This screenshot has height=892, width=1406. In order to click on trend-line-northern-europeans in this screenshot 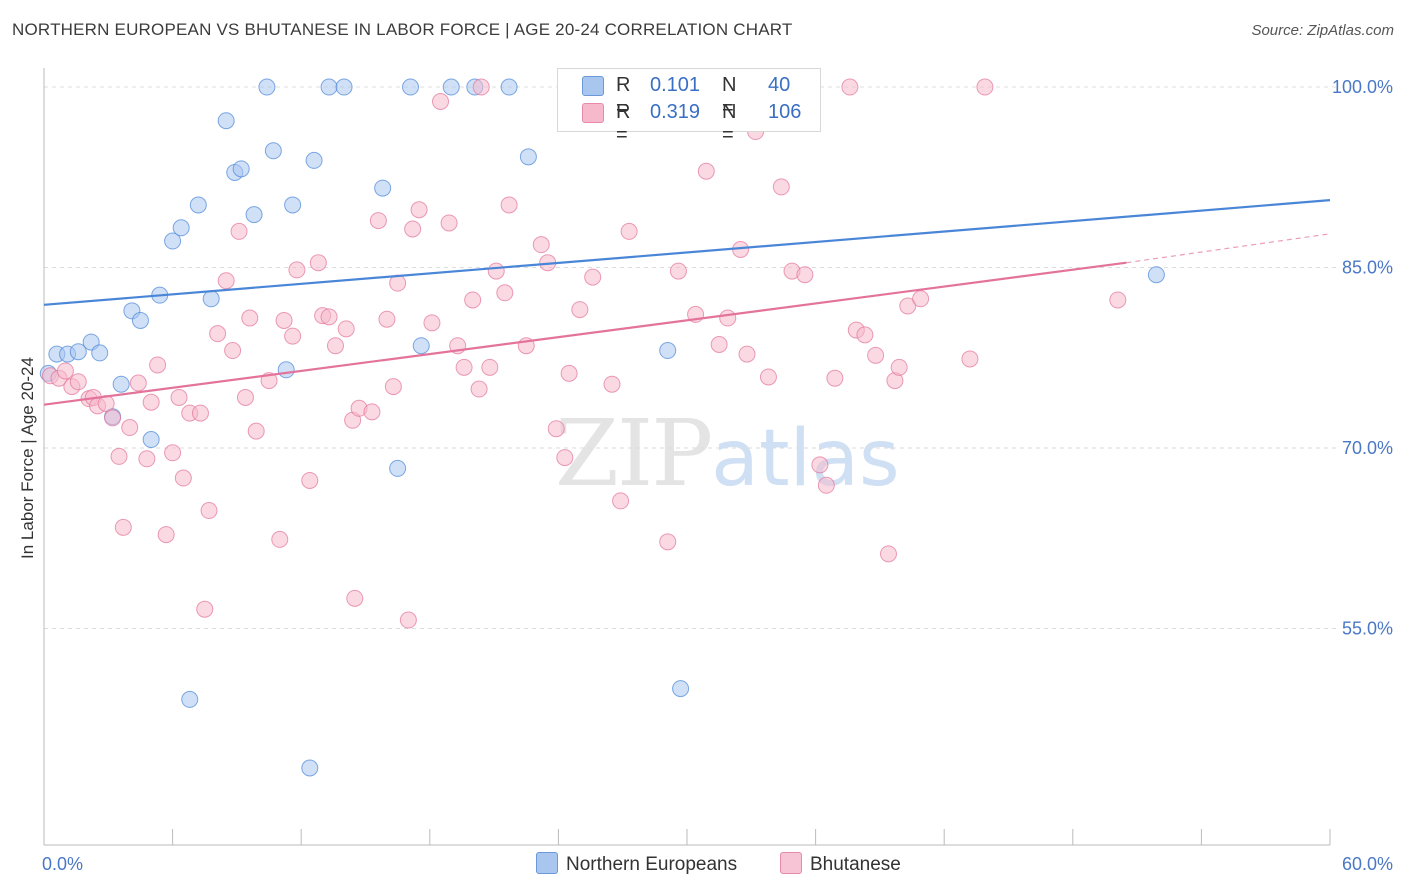, I will do `click(687, 252)`.